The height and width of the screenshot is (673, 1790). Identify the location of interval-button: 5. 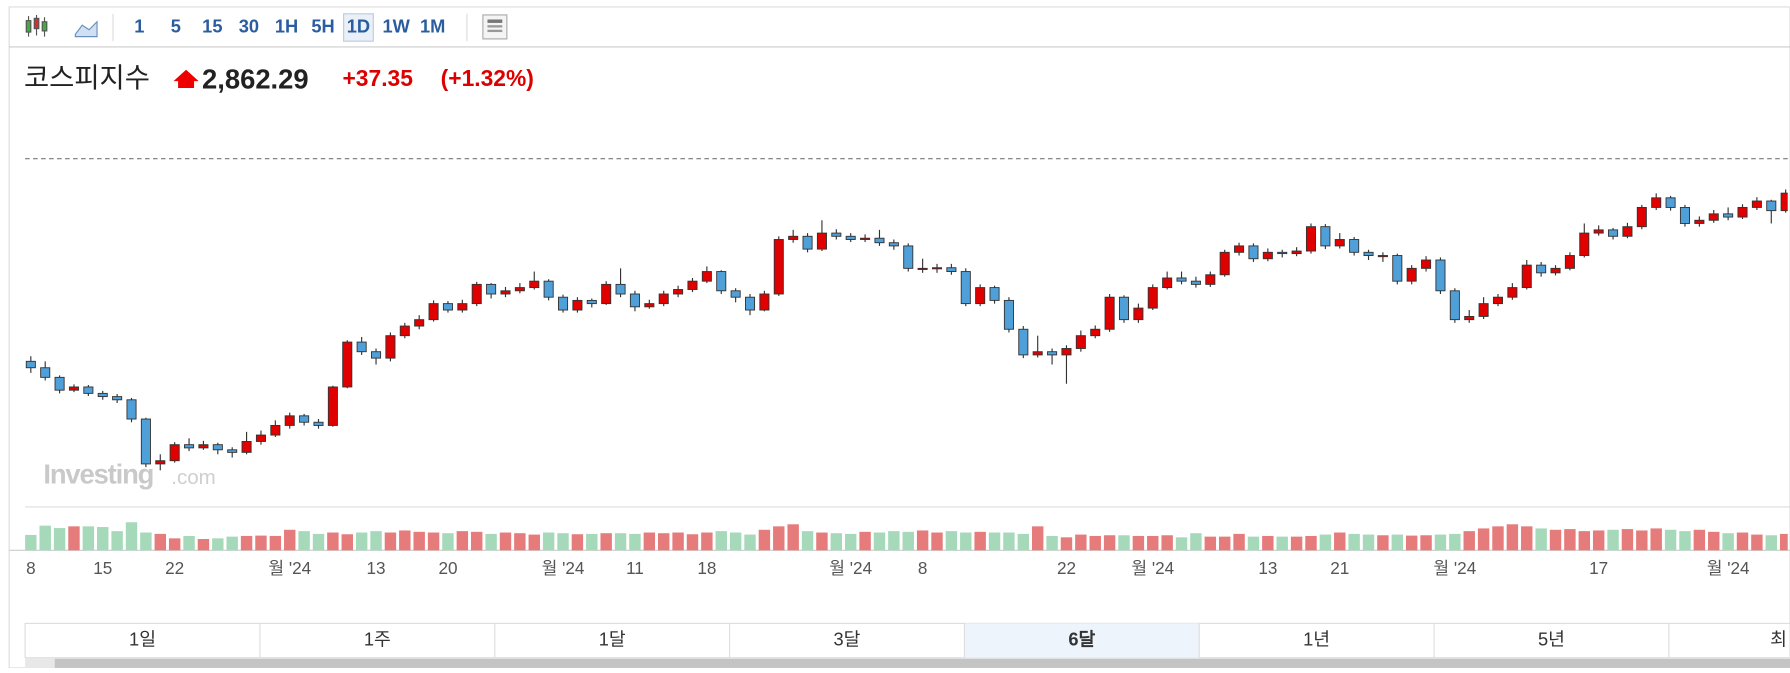
(176, 25).